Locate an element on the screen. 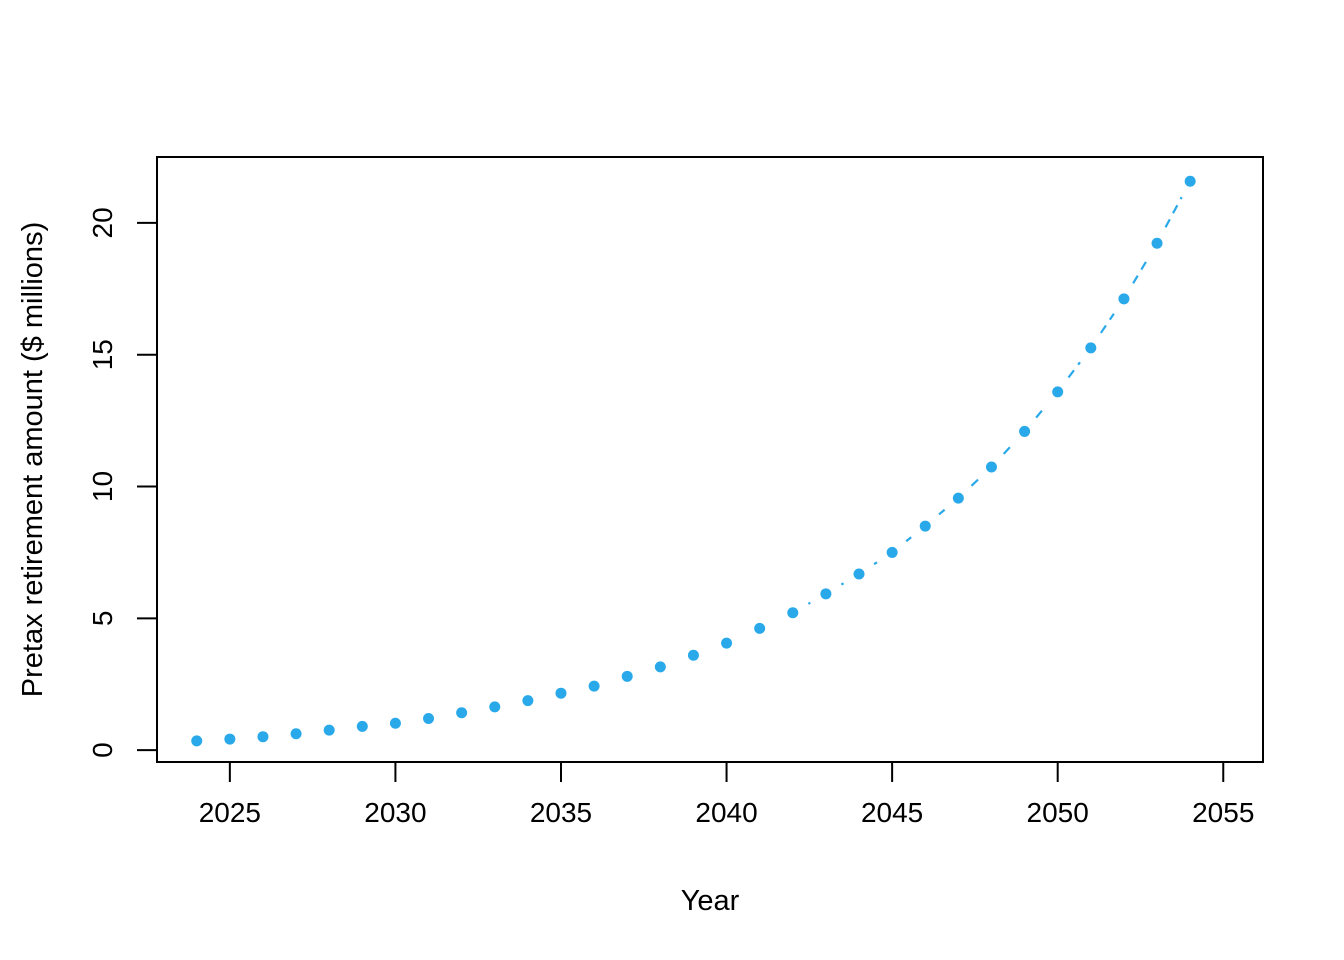  x-tick-label: 2025 is located at coordinates (230, 812).